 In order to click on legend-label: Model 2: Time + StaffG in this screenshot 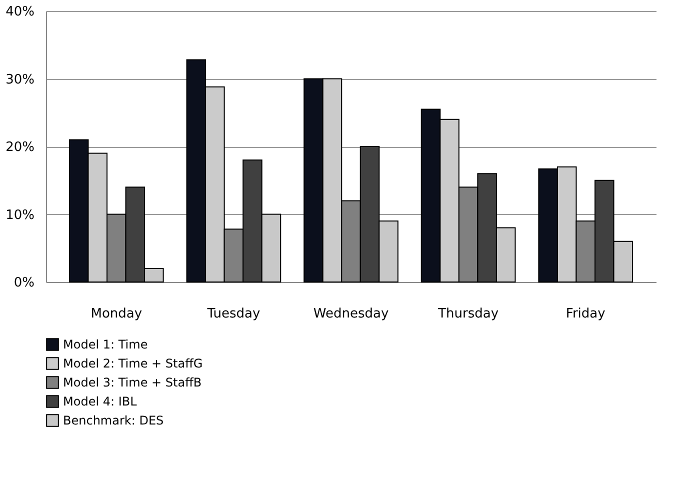, I will do `click(133, 363)`.